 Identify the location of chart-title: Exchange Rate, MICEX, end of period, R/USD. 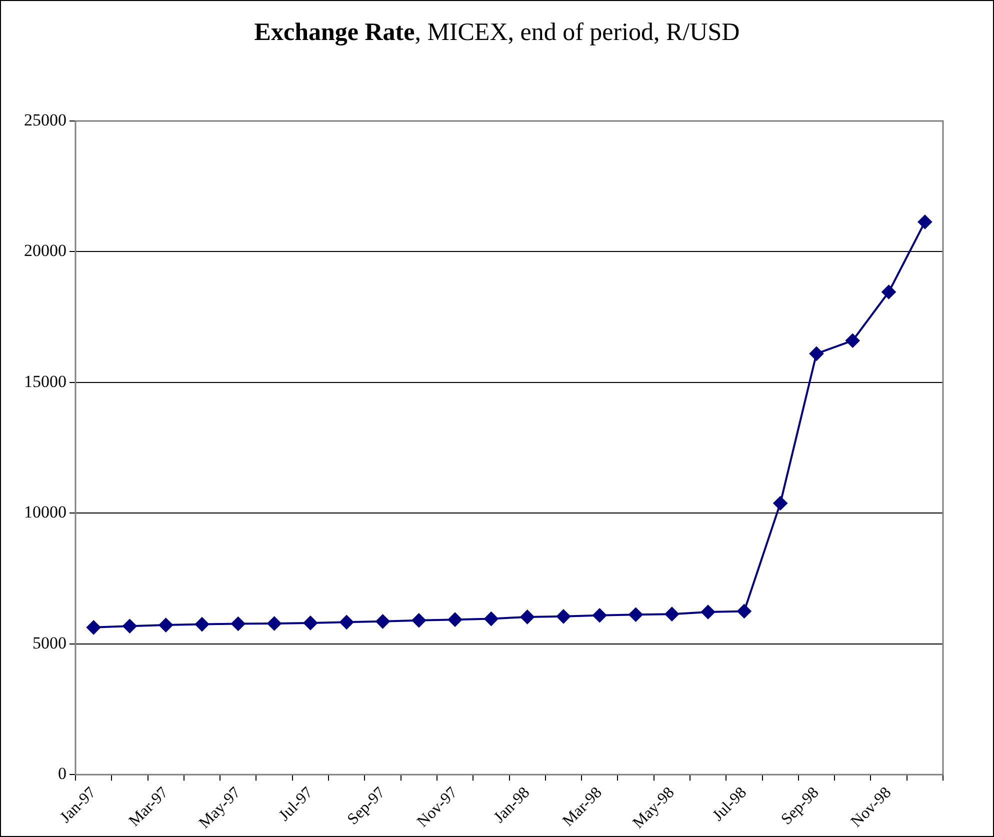
(497, 33).